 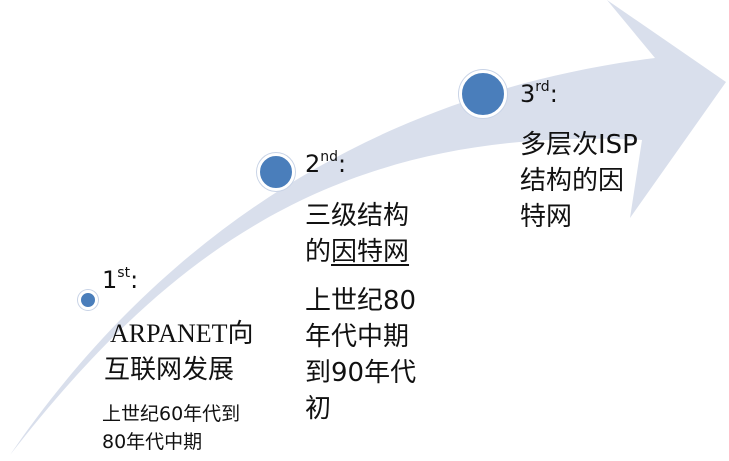 I want to click on stage-2-title-underlined: 因特网, so click(x=370, y=252).